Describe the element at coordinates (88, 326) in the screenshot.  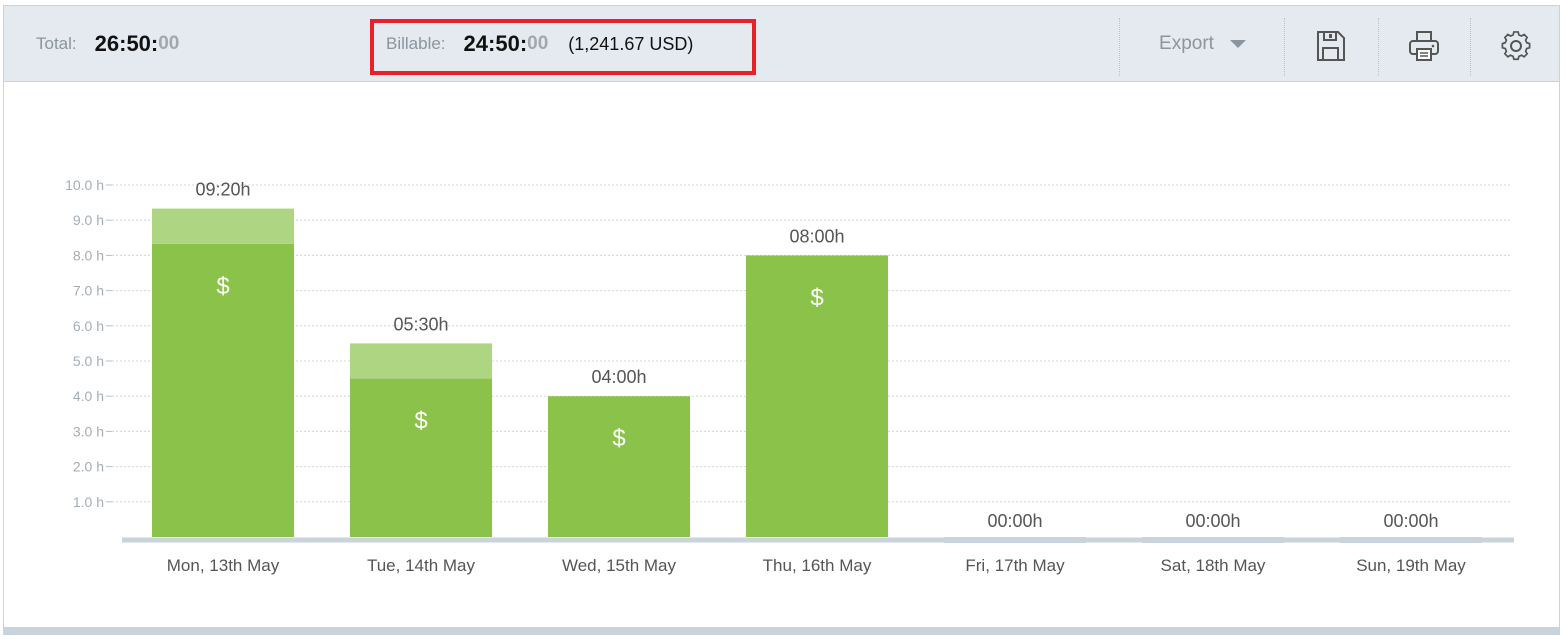
I see `y-tick-label: 6.0 h` at that location.